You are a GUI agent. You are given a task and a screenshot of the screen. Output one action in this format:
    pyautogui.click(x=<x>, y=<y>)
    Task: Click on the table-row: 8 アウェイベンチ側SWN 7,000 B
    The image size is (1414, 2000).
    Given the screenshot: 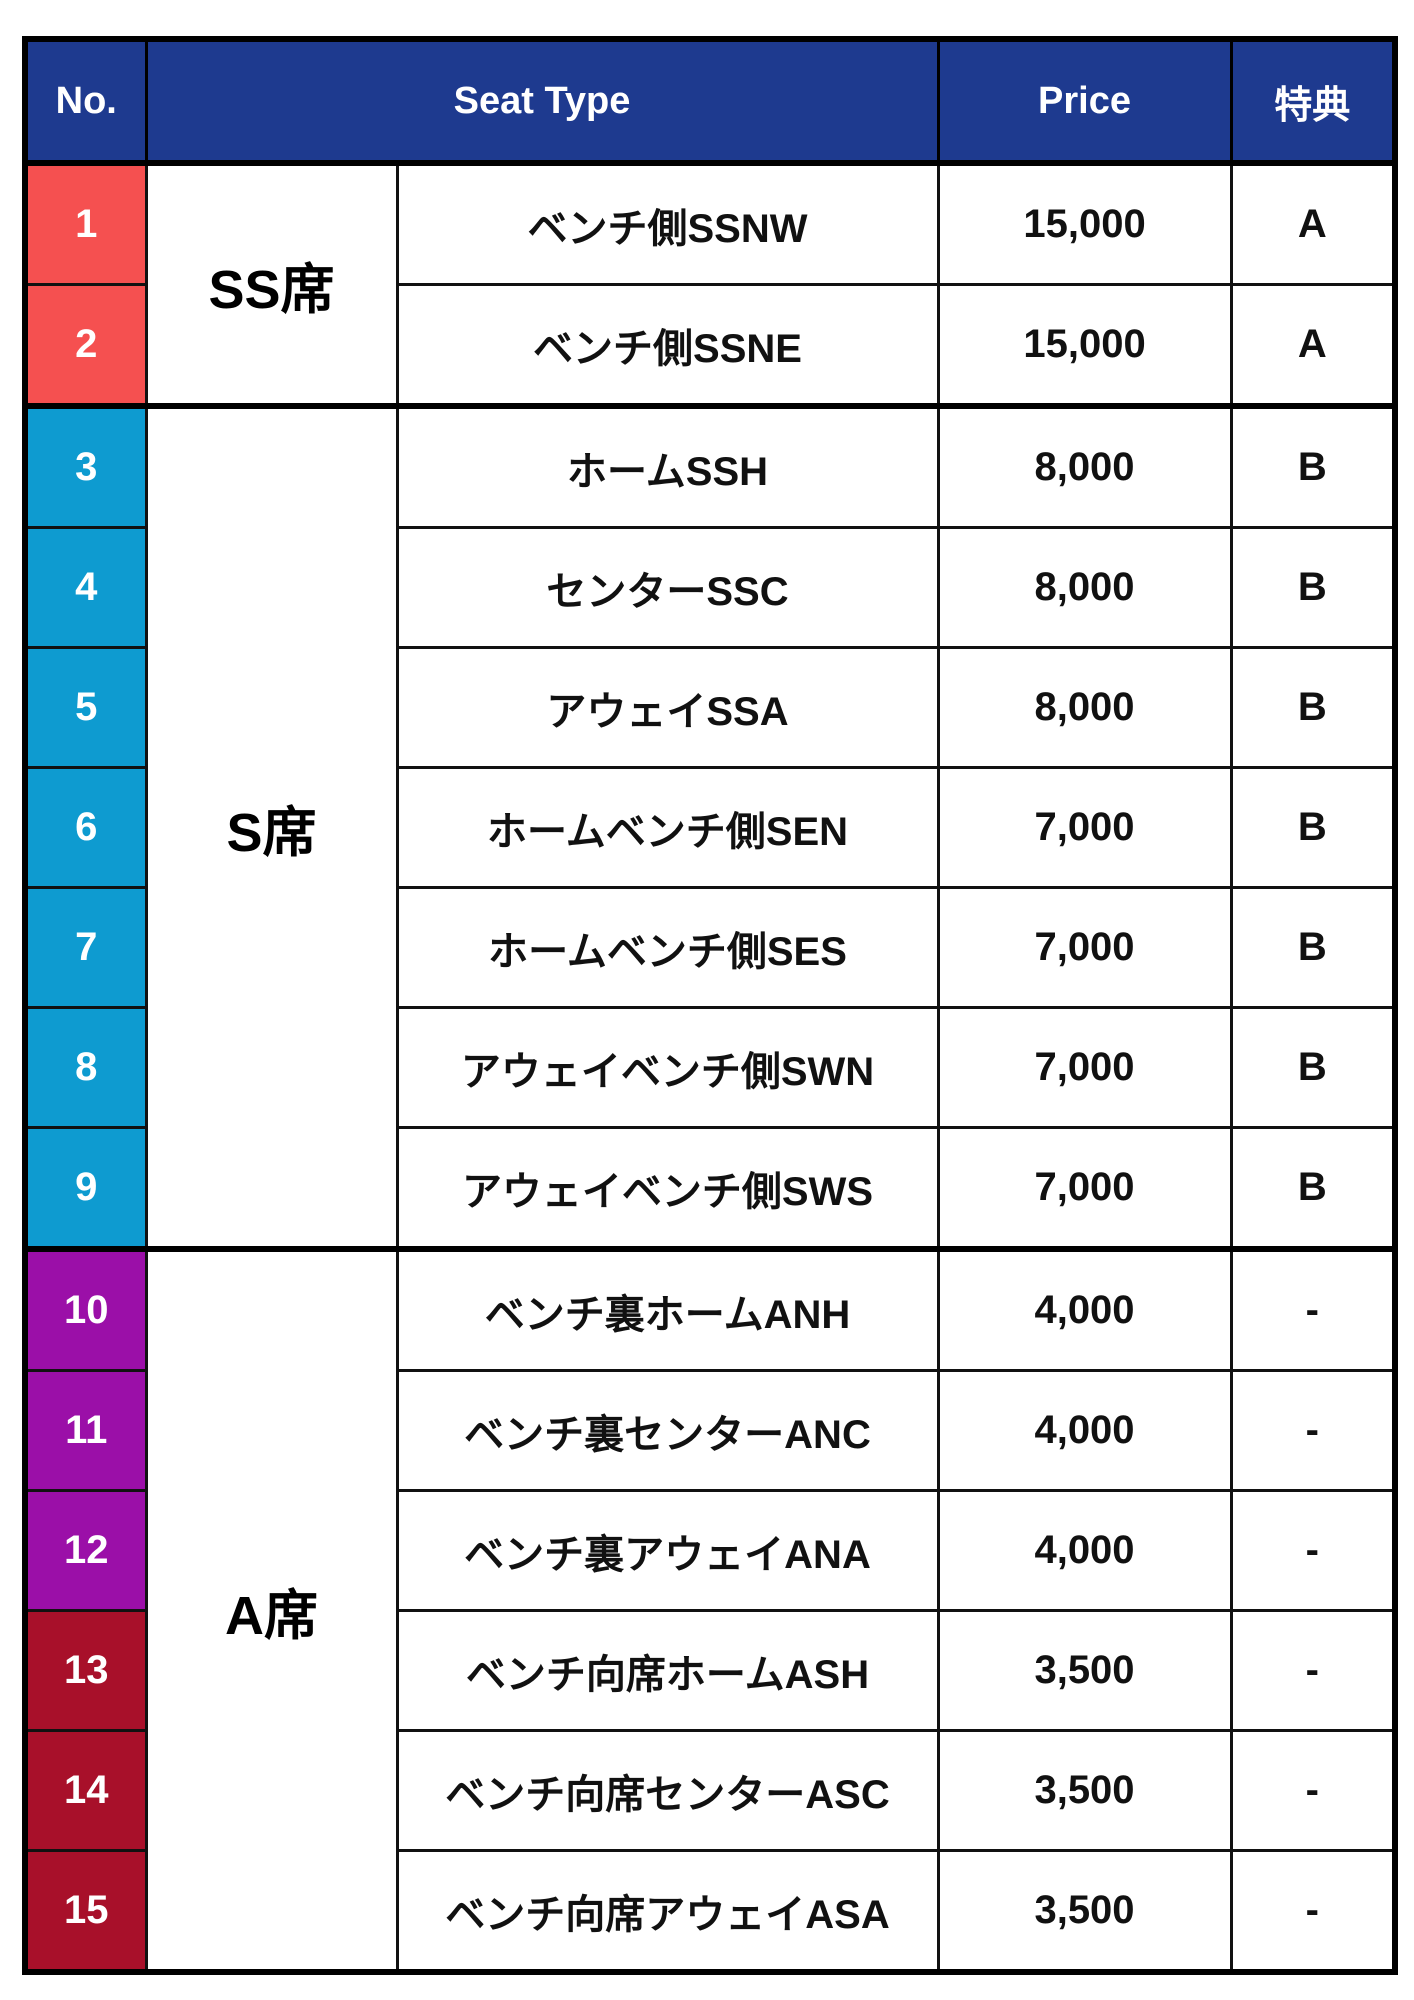 What is the action you would take?
    pyautogui.click(x=710, y=1067)
    